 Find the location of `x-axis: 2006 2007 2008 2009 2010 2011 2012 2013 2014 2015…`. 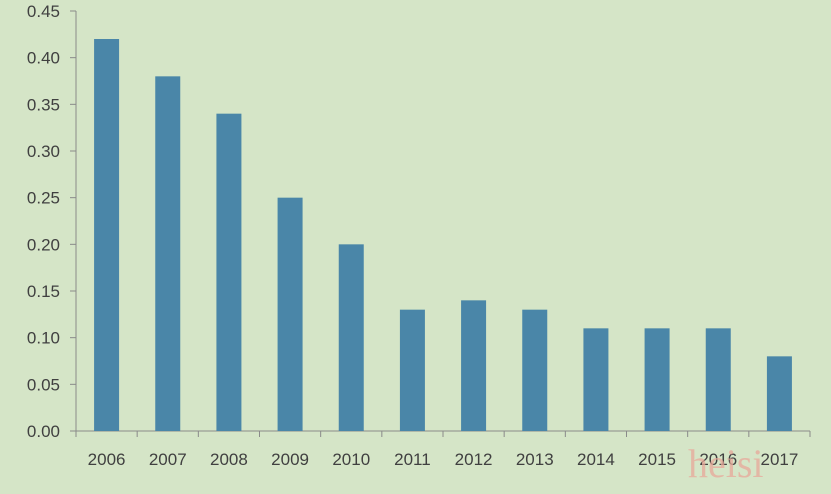

x-axis: 2006 2007 2008 2009 2010 2011 2012 2013 2014 2015… is located at coordinates (443, 449).